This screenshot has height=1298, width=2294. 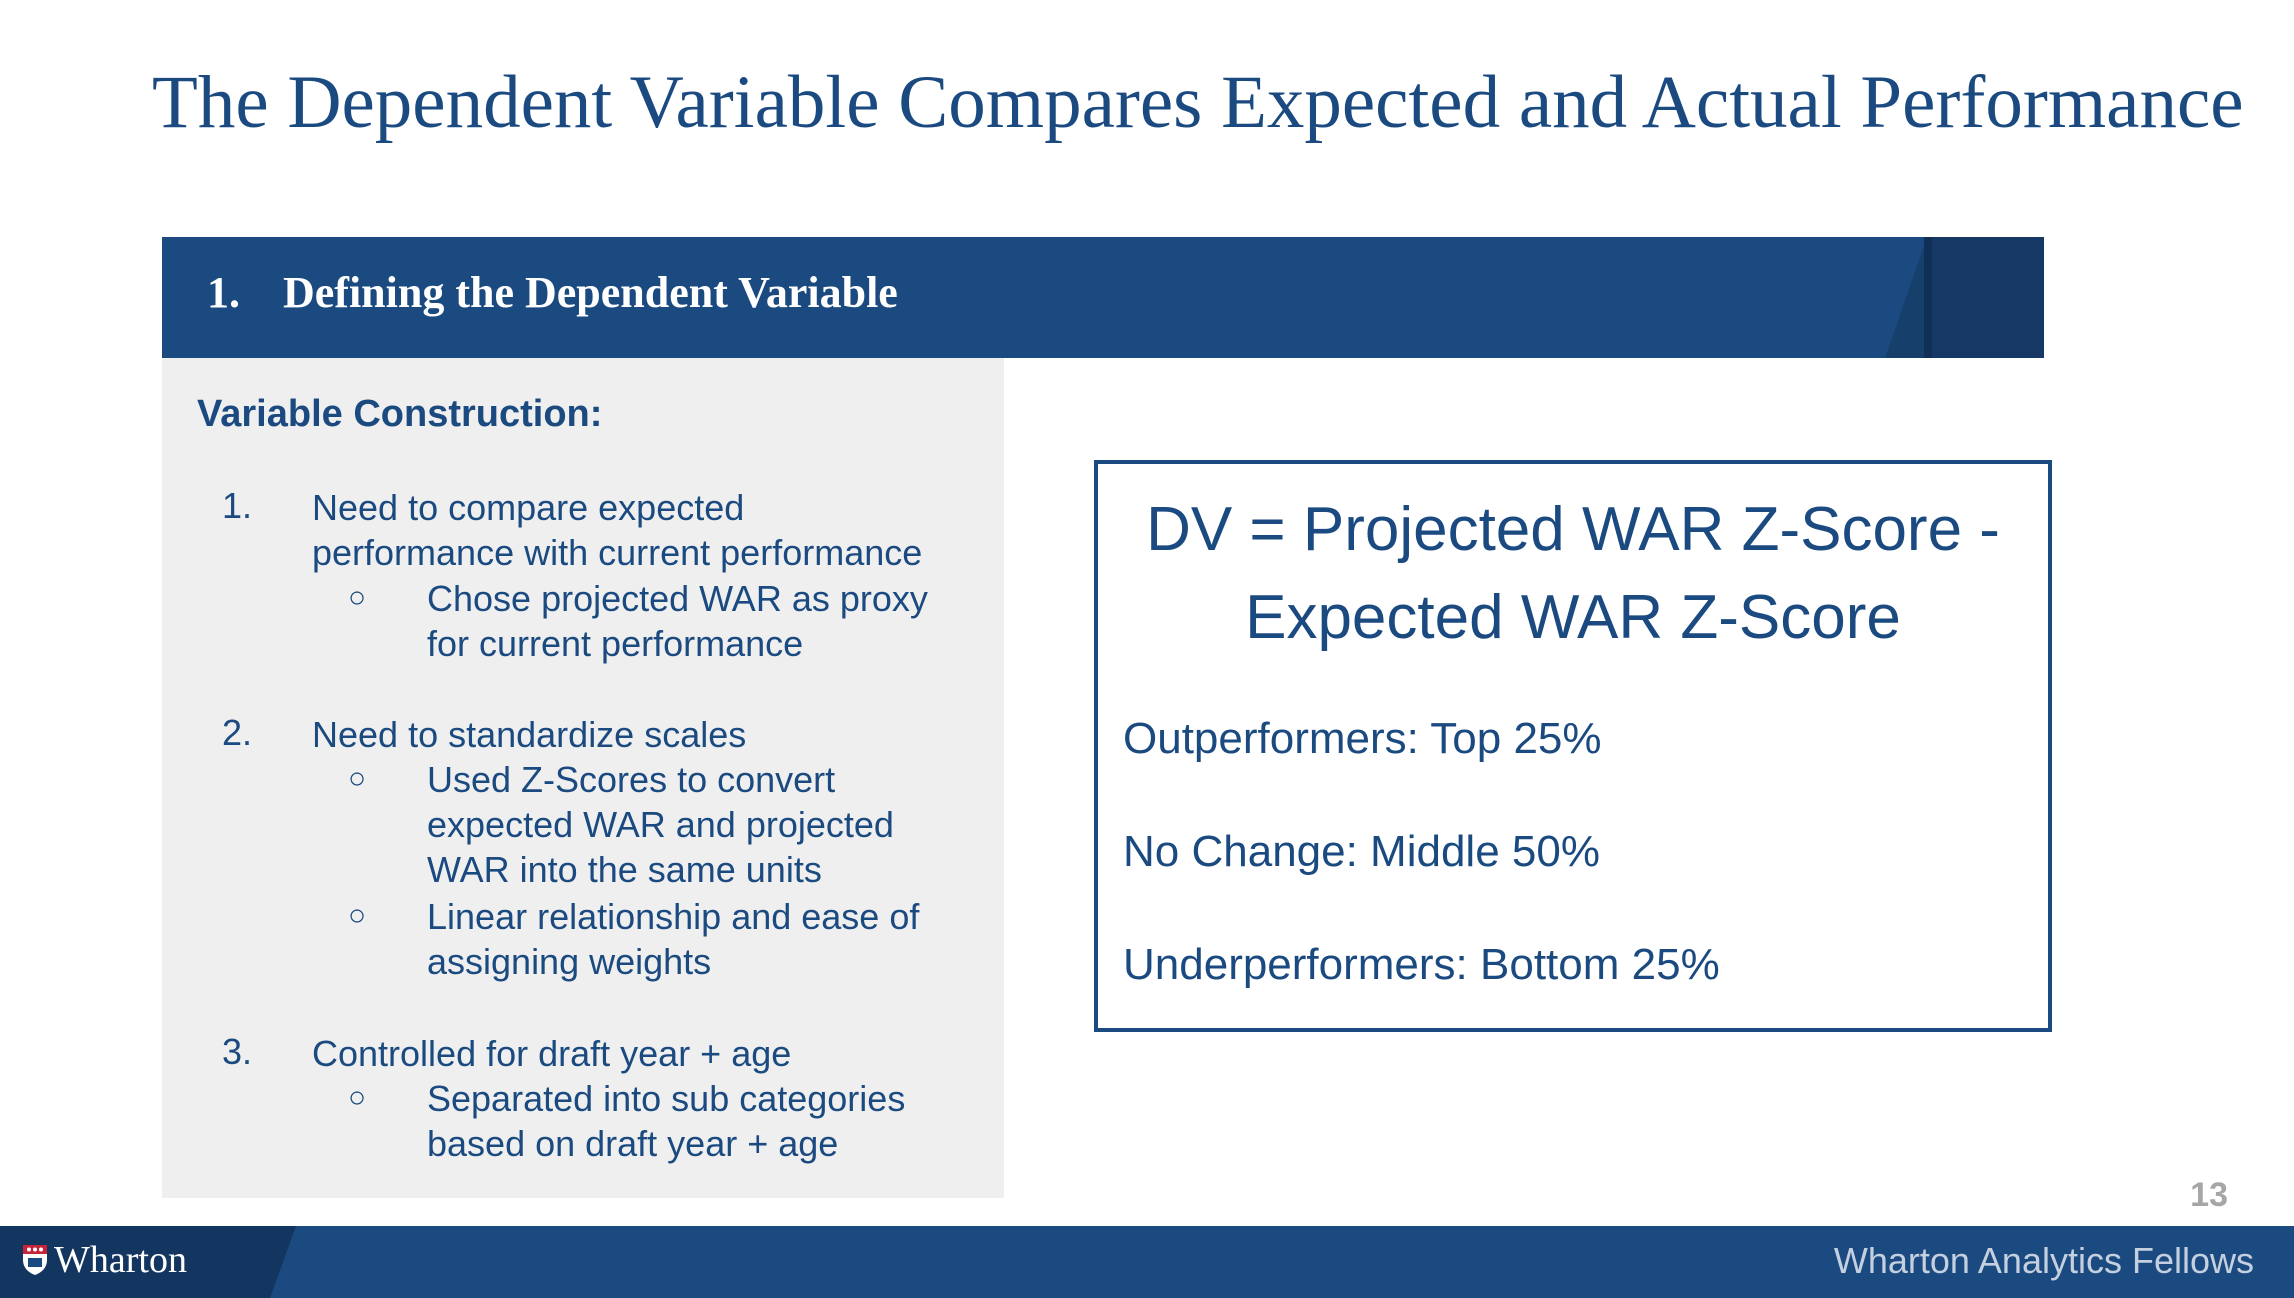 I want to click on section-title: Defining the Dependent Variable, so click(x=590, y=292).